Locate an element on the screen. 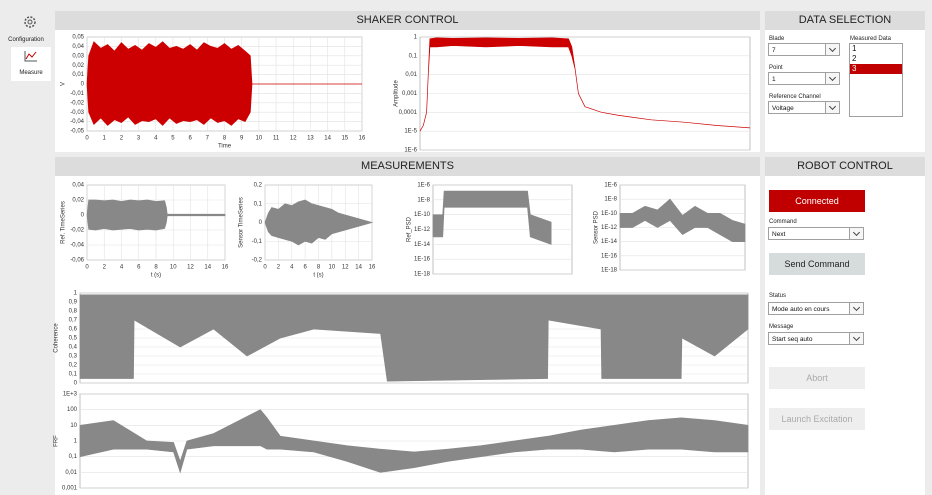  y-tick-label: 0,4 is located at coordinates (73, 348).